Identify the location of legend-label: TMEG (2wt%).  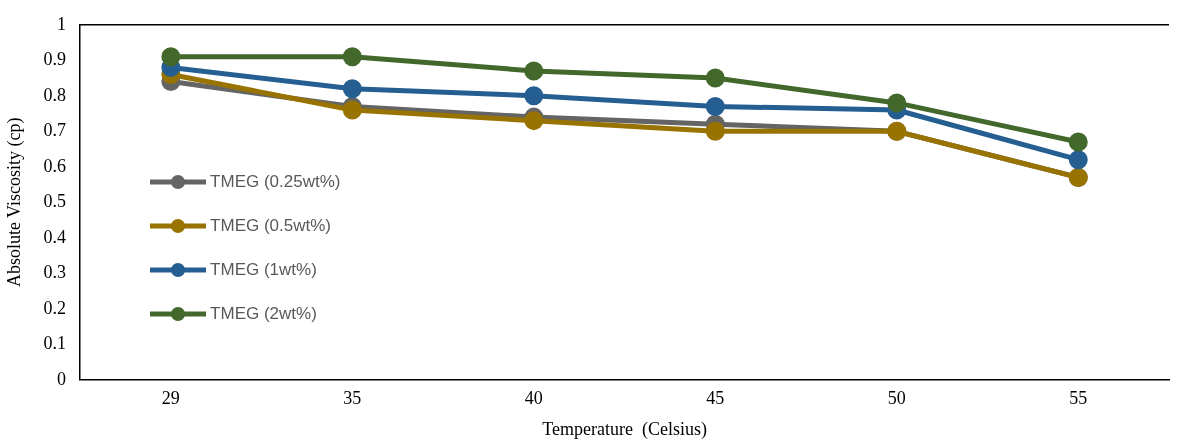
(263, 313).